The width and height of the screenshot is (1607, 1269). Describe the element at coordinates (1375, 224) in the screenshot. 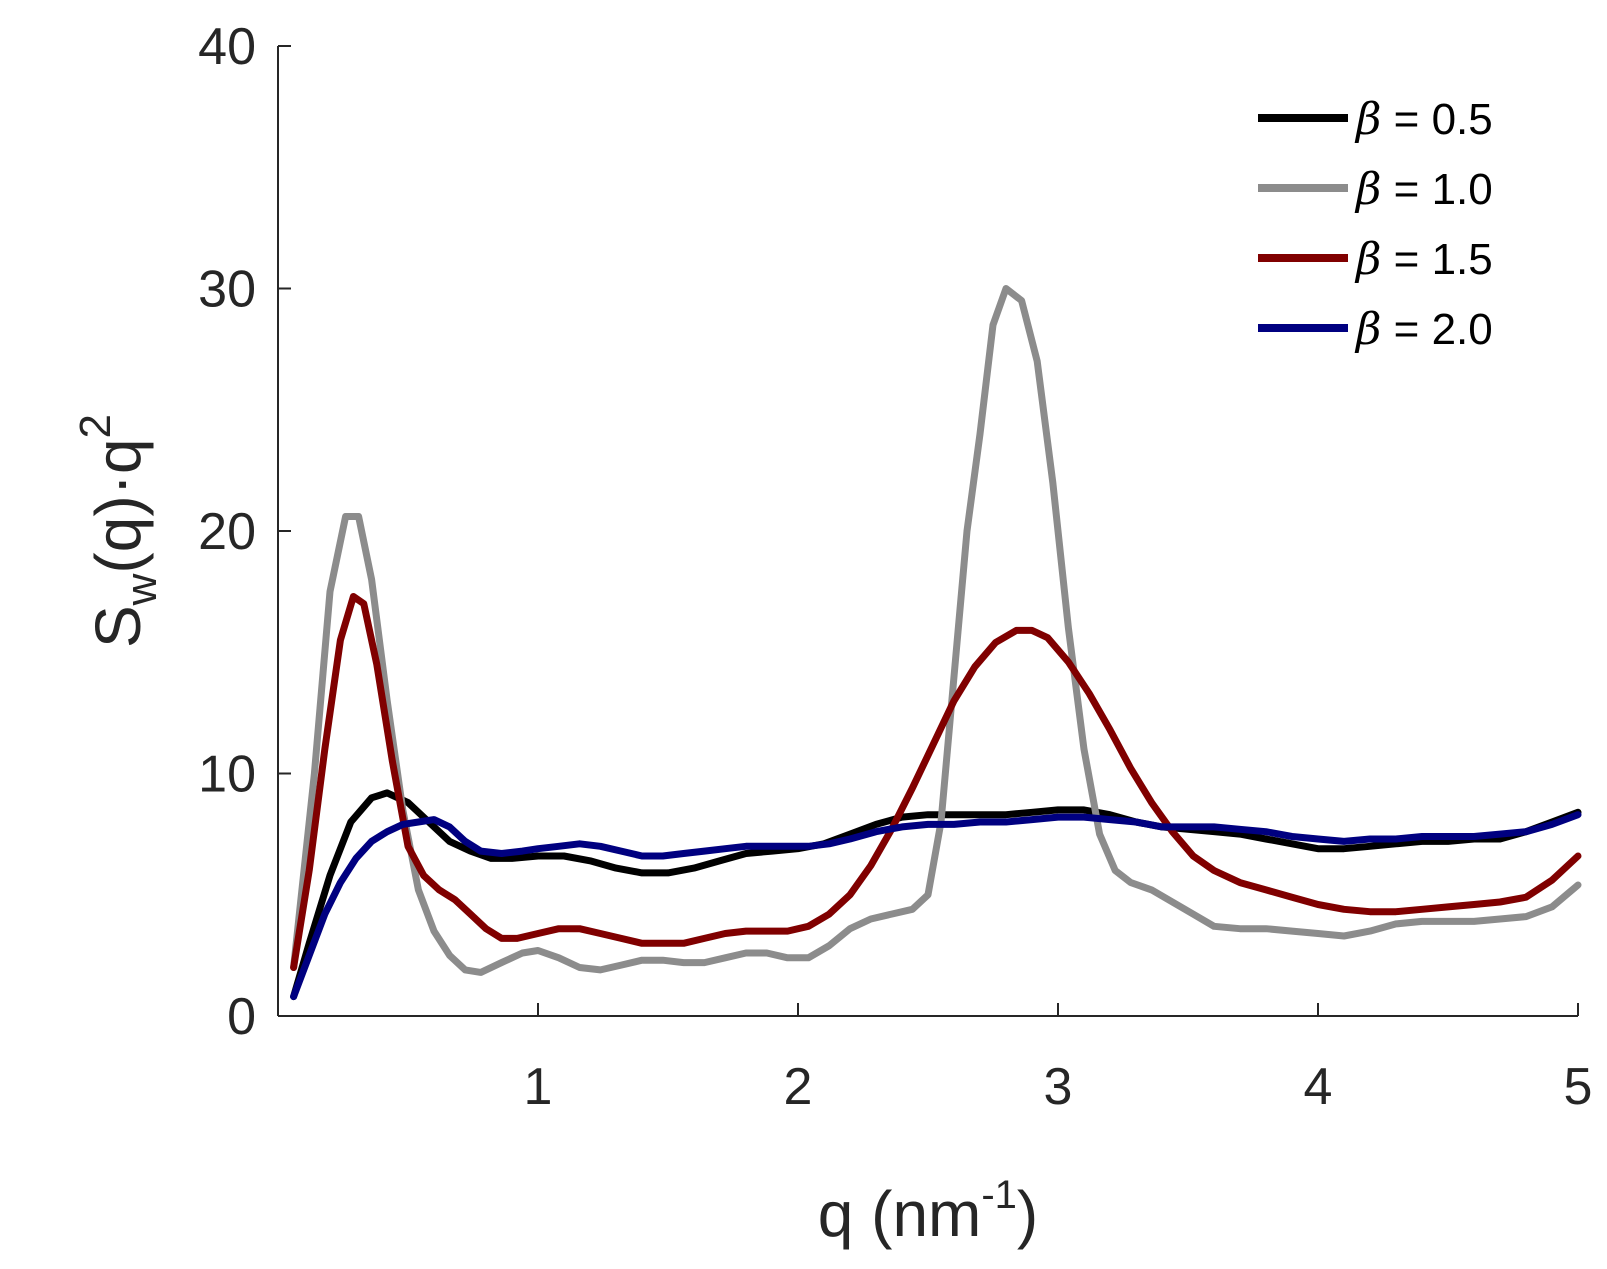

I see `legend: β = 0.5 β = 1.0 β = 1.5 β = 2.0` at that location.